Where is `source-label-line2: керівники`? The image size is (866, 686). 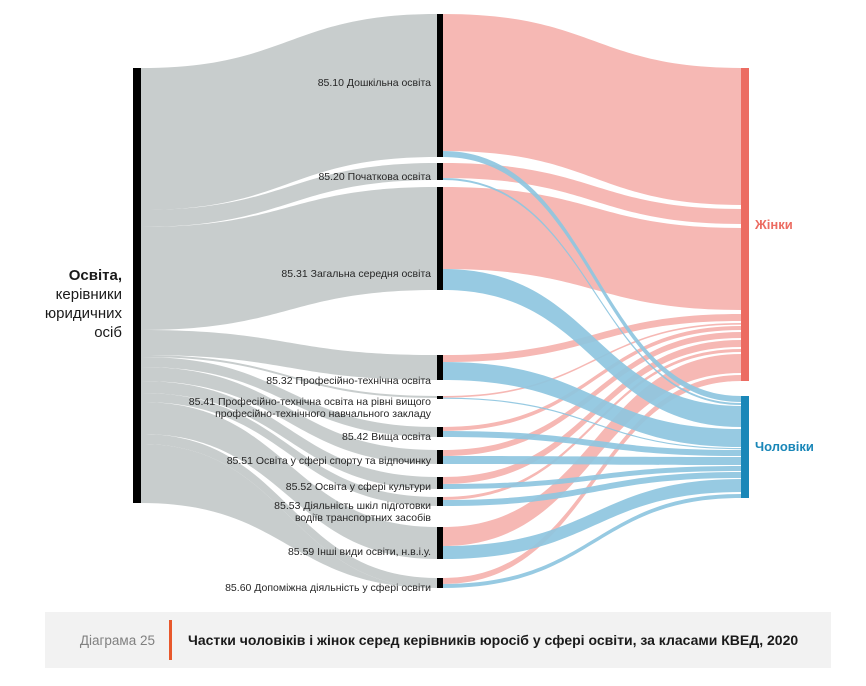 source-label-line2: керівники is located at coordinates (88, 294).